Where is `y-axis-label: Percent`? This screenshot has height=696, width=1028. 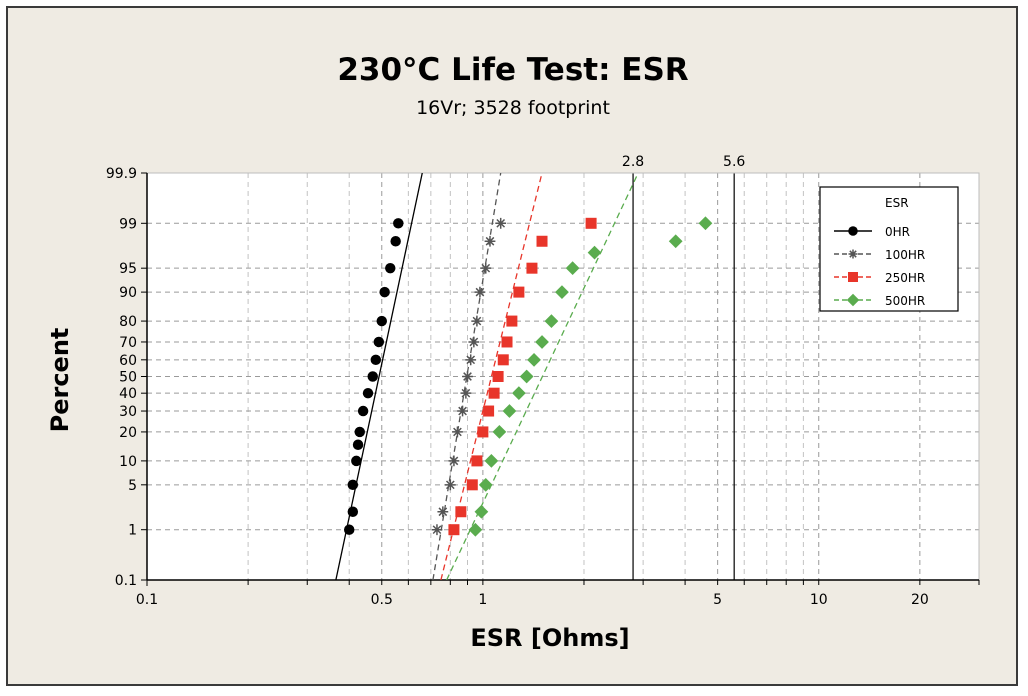 y-axis-label: Percent is located at coordinates (60, 380).